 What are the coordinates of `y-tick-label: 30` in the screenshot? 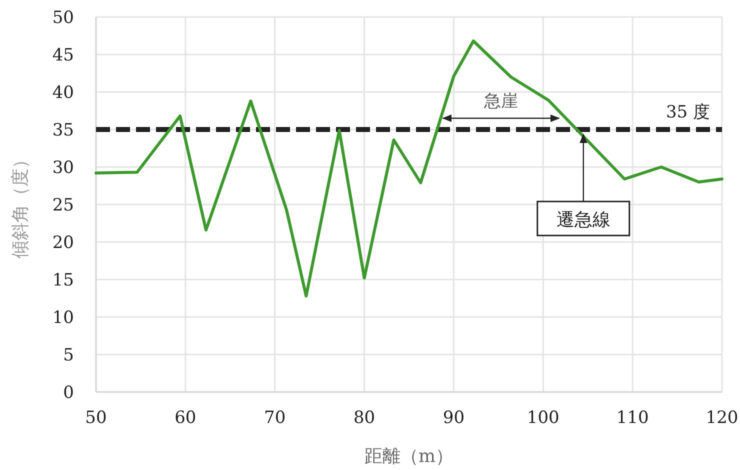 It's located at (63, 168).